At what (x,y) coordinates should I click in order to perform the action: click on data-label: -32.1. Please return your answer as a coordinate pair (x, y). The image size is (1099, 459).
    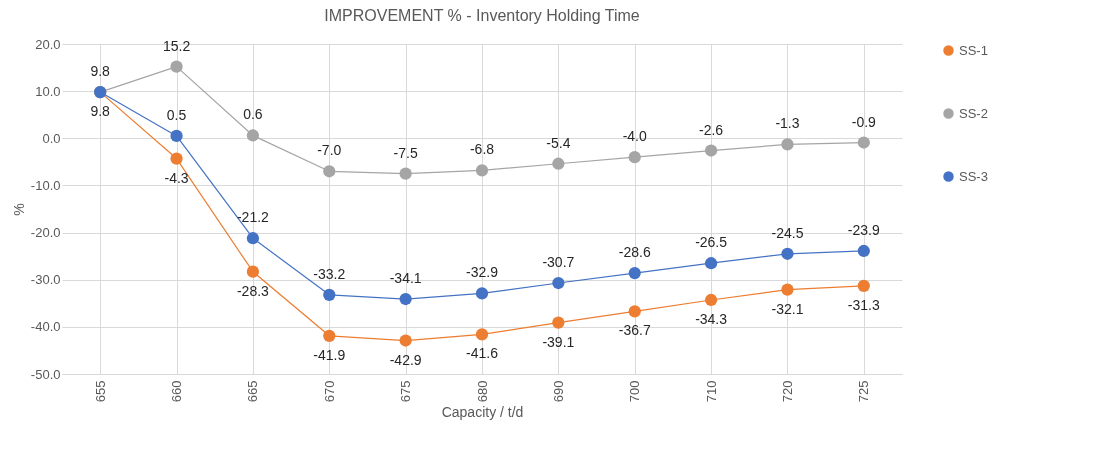
    Looking at the image, I should click on (787, 308).